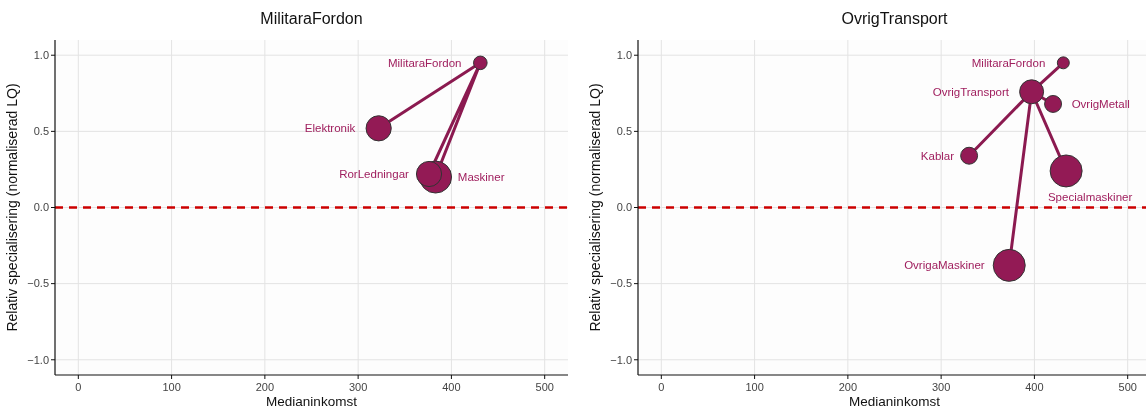  What do you see at coordinates (374, 174) in the screenshot?
I see `annotation: RorLedningar` at bounding box center [374, 174].